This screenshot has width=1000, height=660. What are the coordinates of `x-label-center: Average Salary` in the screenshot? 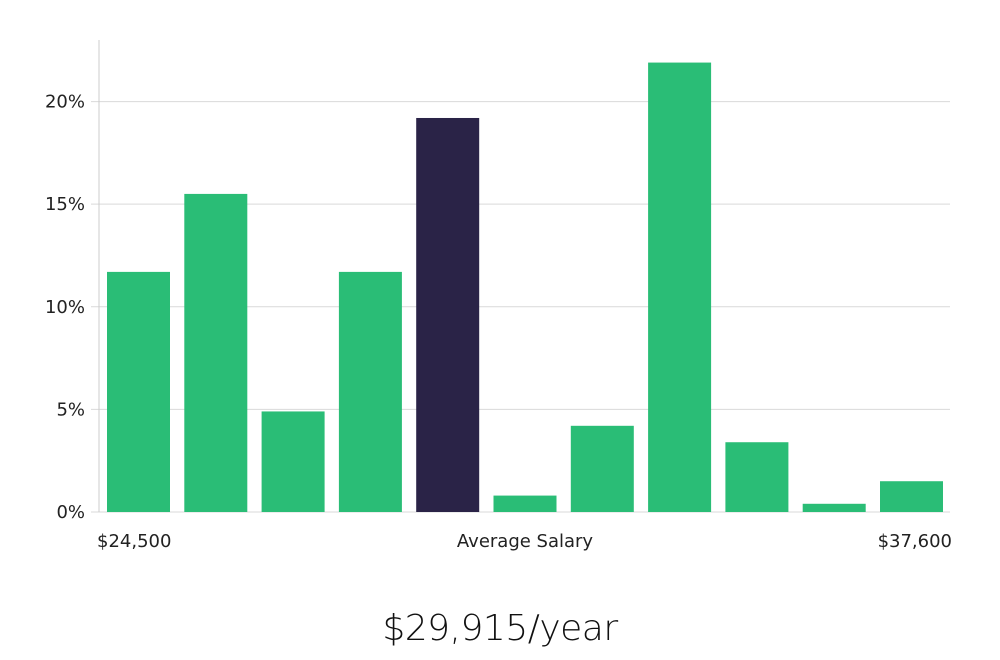 It's located at (525, 541).